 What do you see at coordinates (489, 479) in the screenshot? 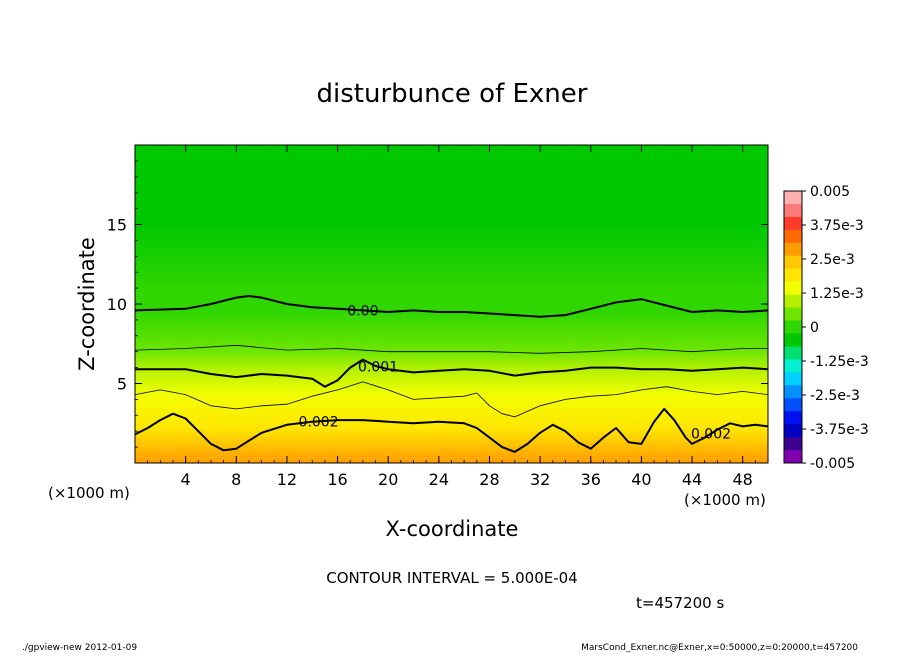
I see `x-tick-label: 28` at bounding box center [489, 479].